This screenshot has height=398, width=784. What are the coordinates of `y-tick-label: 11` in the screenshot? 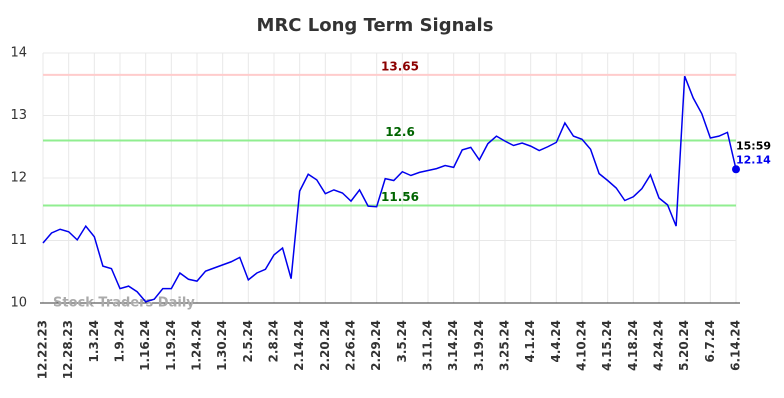 It's located at (18, 240).